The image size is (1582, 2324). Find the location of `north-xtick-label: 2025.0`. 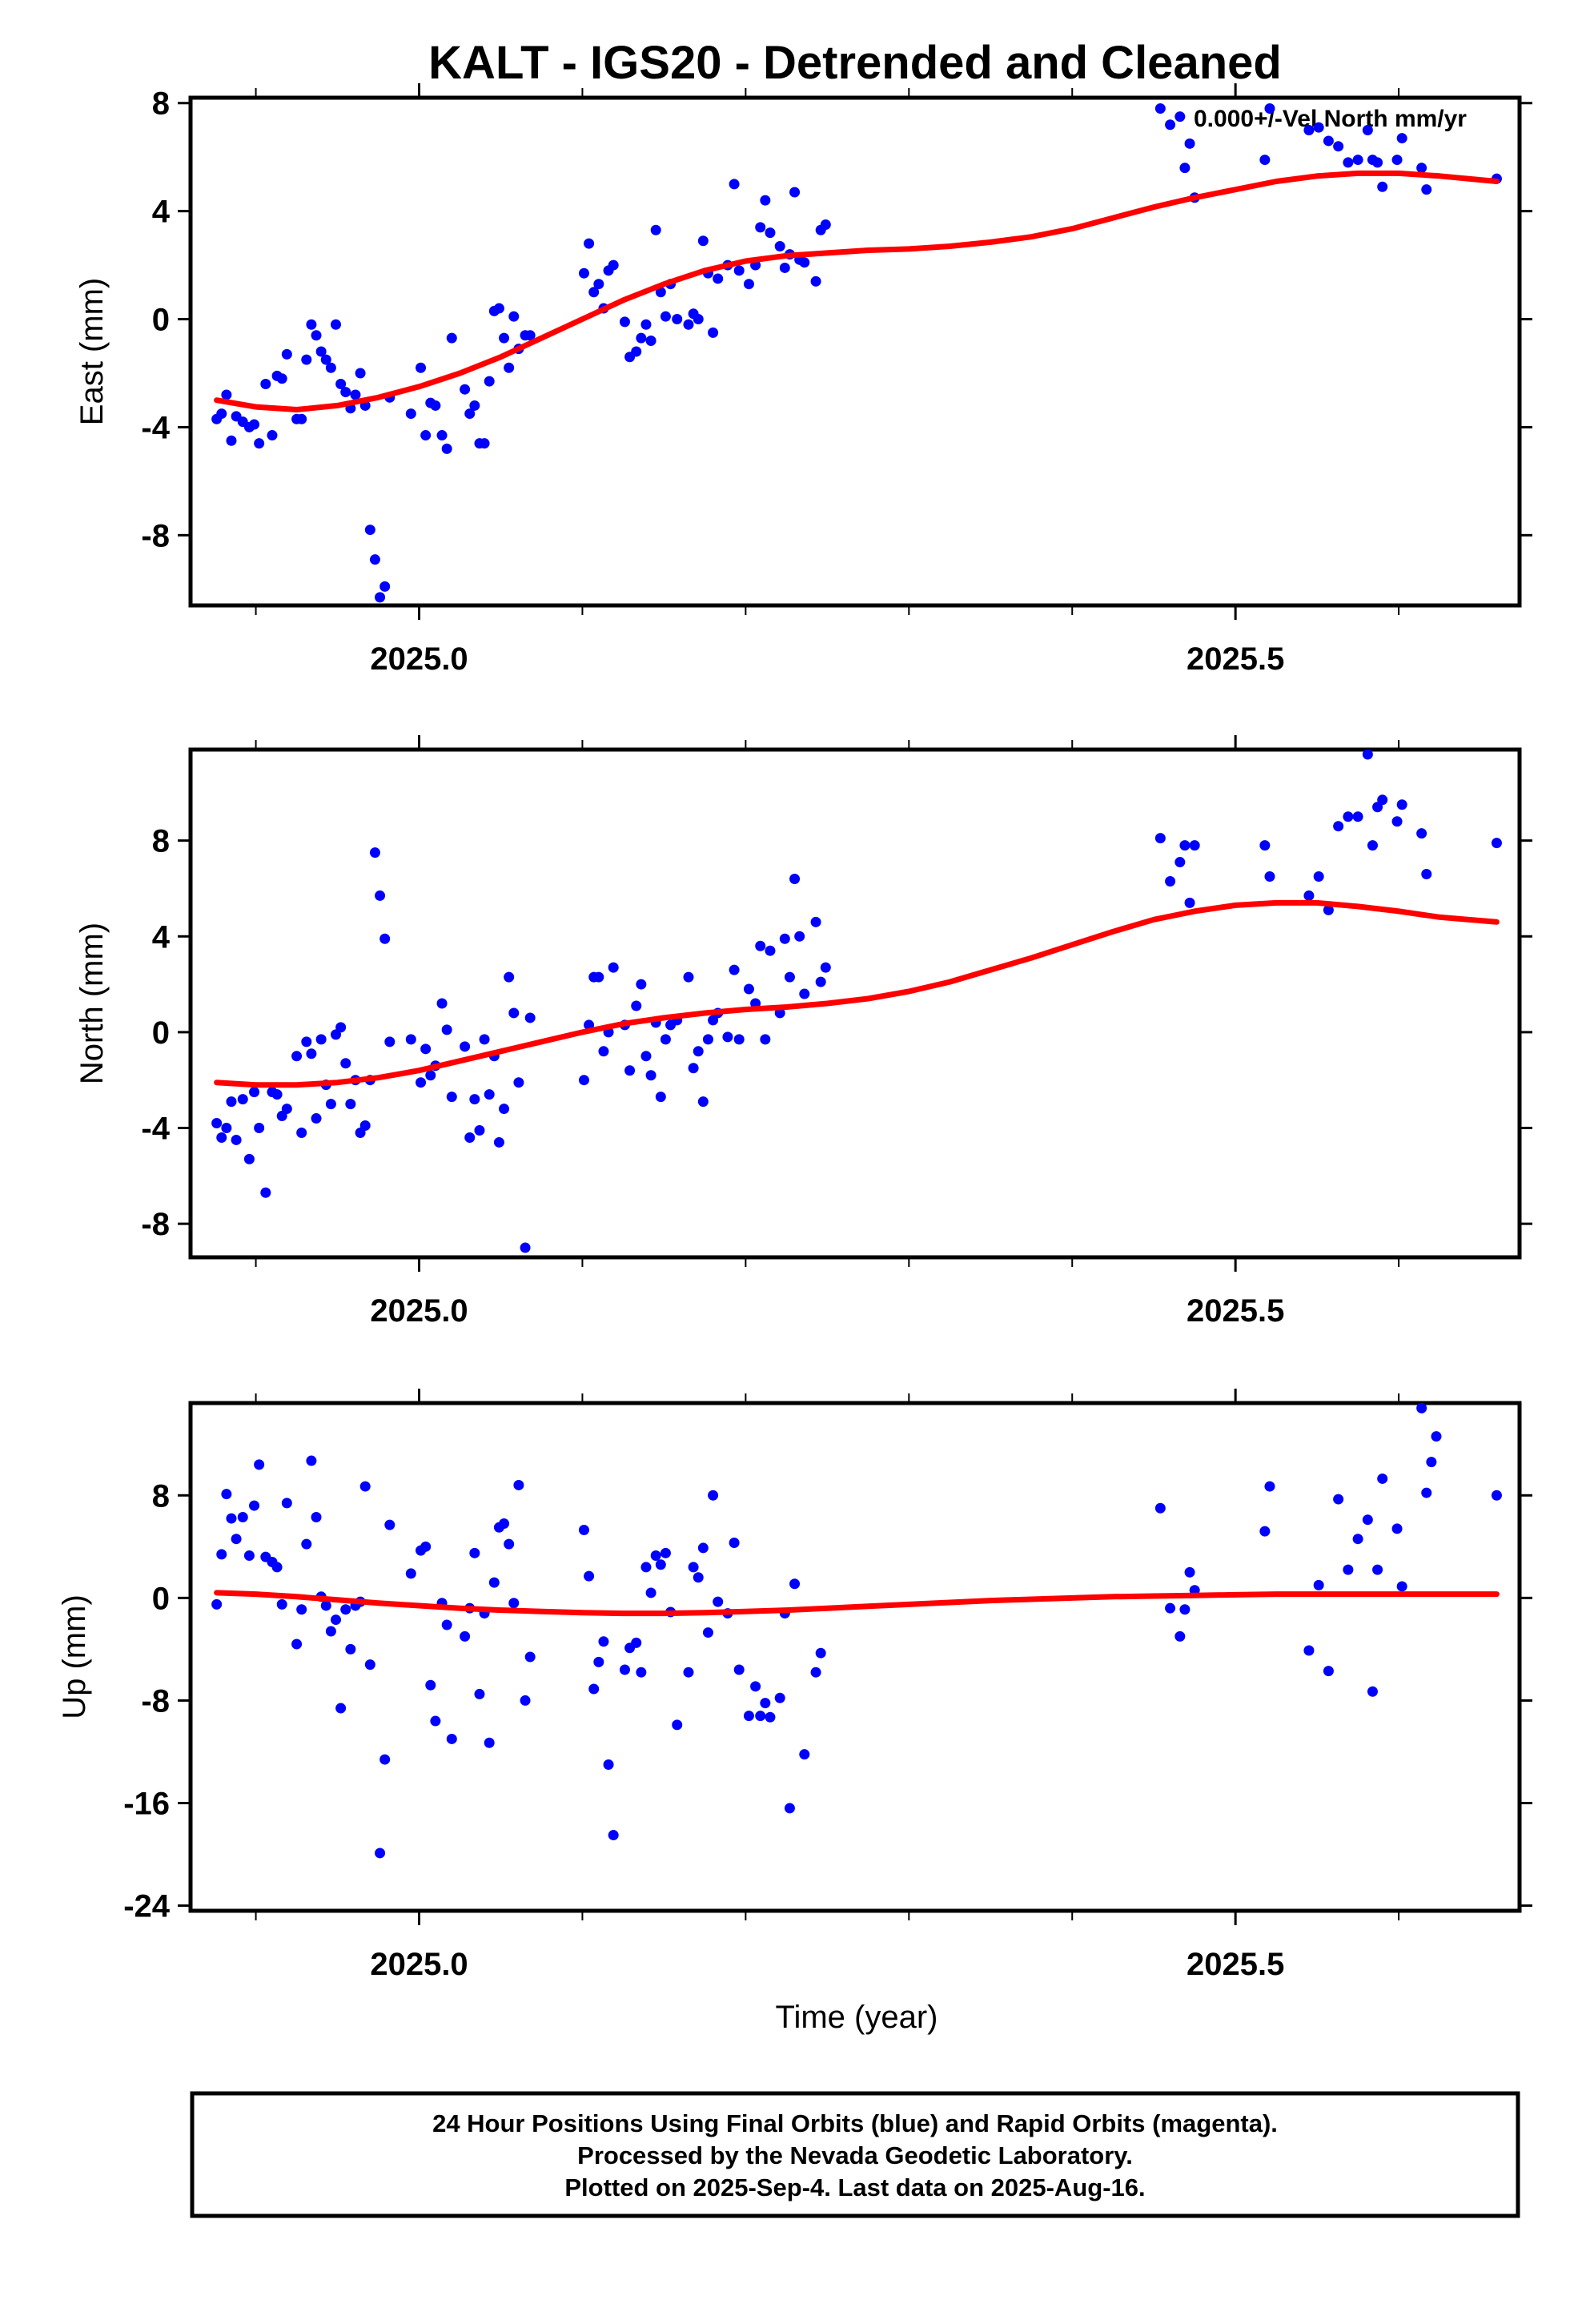

north-xtick-label: 2025.0 is located at coordinates (419, 1311).